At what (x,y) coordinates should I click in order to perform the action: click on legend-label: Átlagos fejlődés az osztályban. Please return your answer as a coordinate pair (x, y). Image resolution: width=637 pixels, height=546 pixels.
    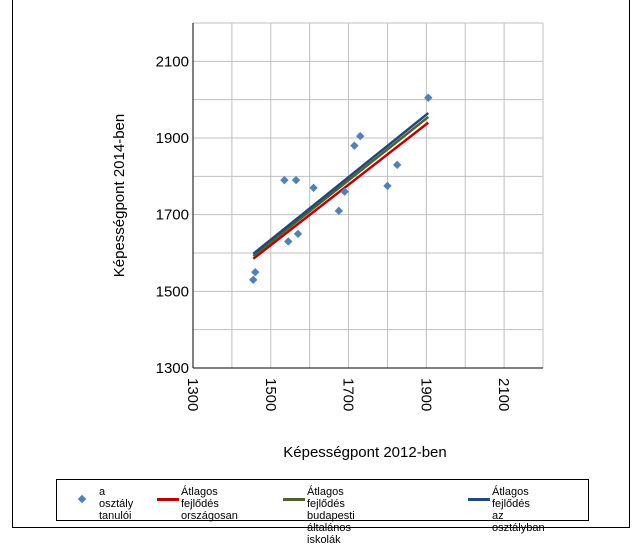
    Looking at the image, I should click on (518, 510).